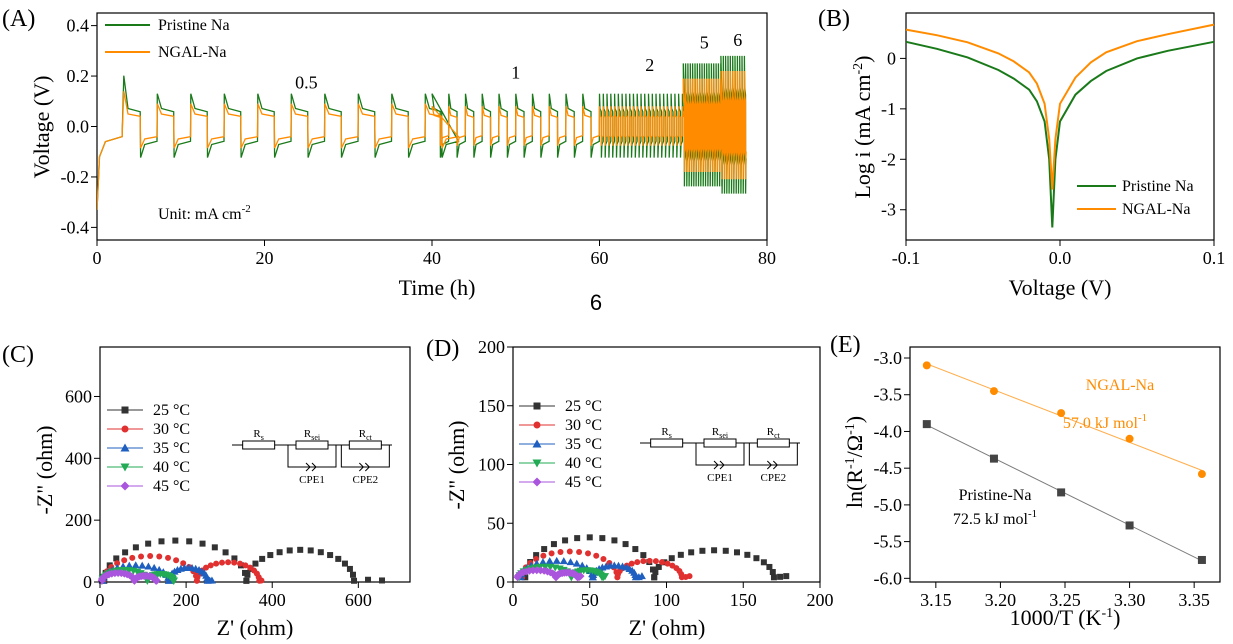 This screenshot has width=1233, height=644. Describe the element at coordinates (258, 435) in the screenshot. I see `resistor-label: Rs` at that location.